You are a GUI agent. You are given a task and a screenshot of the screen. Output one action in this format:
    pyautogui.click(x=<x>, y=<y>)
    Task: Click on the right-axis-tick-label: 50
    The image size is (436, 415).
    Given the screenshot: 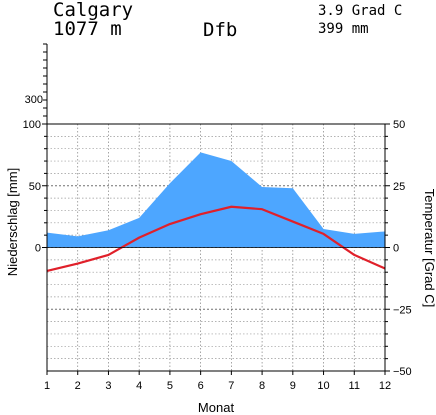 What is the action you would take?
    pyautogui.click(x=399, y=125)
    